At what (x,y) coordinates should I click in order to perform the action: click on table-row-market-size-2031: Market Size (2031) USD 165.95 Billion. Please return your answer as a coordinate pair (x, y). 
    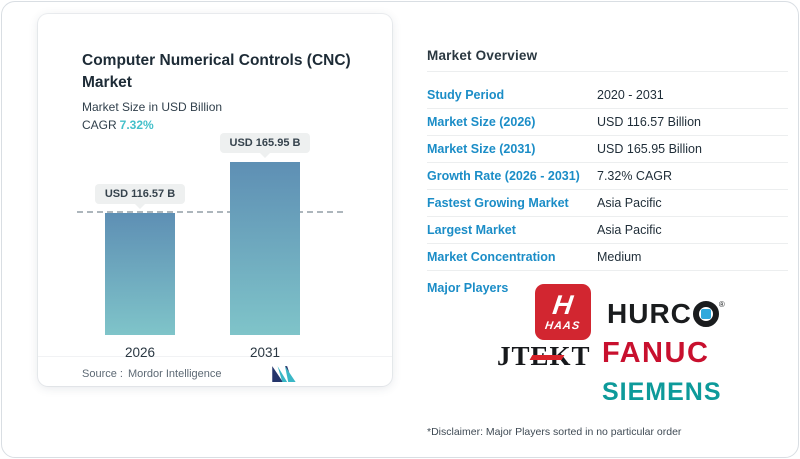
    Looking at the image, I should click on (607, 149).